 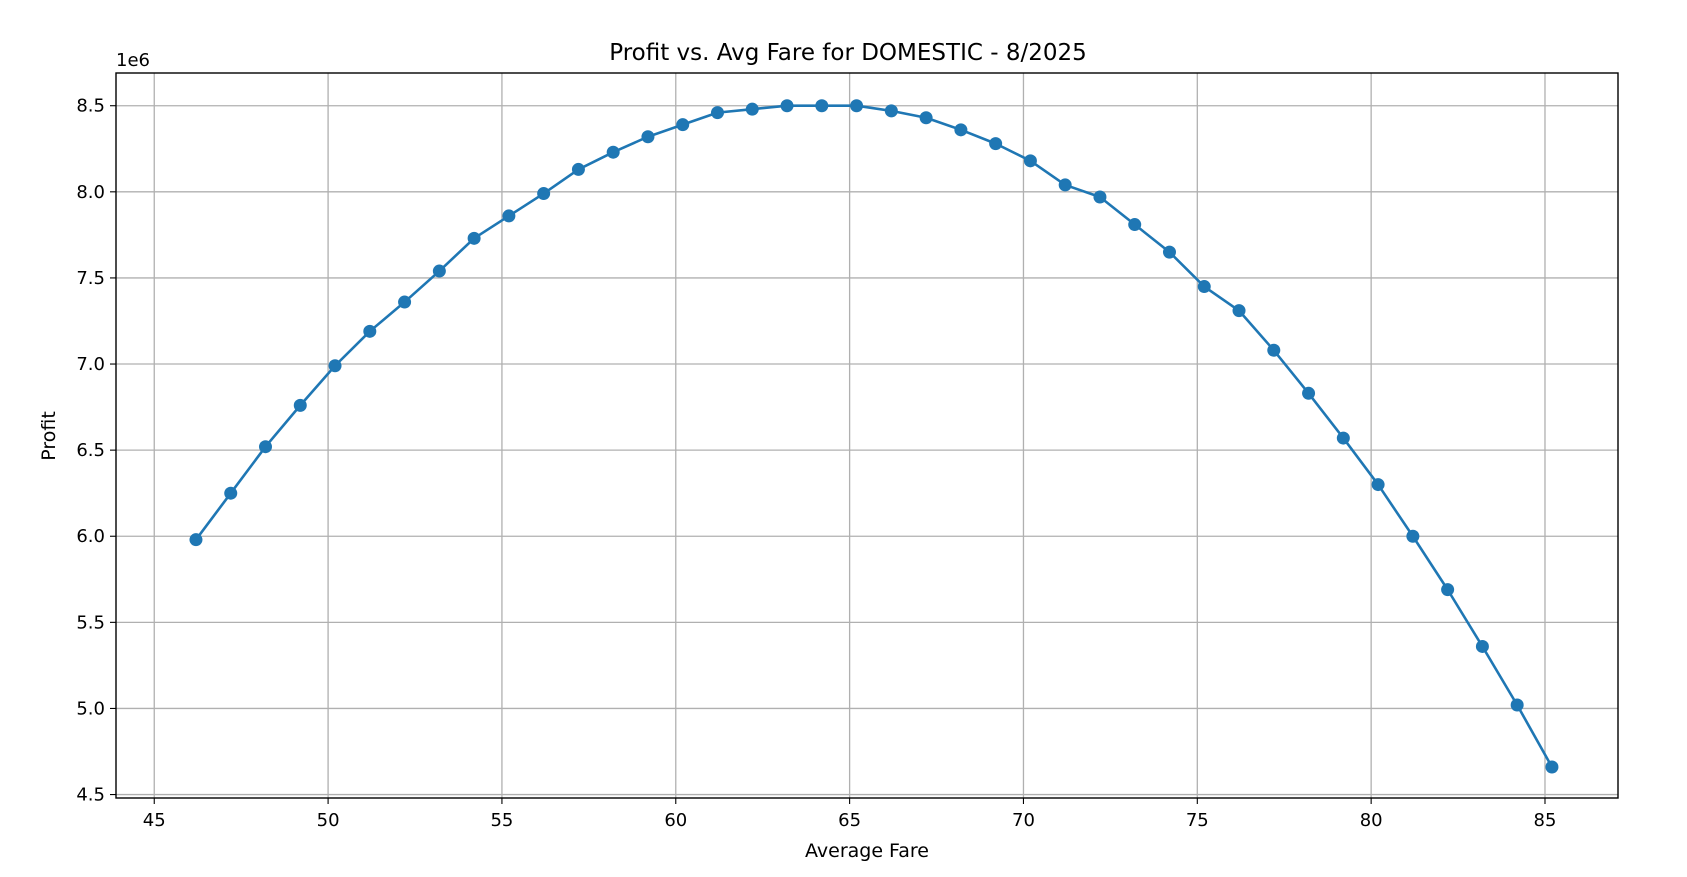 What do you see at coordinates (867, 851) in the screenshot?
I see `x-axis-label: Average Fare` at bounding box center [867, 851].